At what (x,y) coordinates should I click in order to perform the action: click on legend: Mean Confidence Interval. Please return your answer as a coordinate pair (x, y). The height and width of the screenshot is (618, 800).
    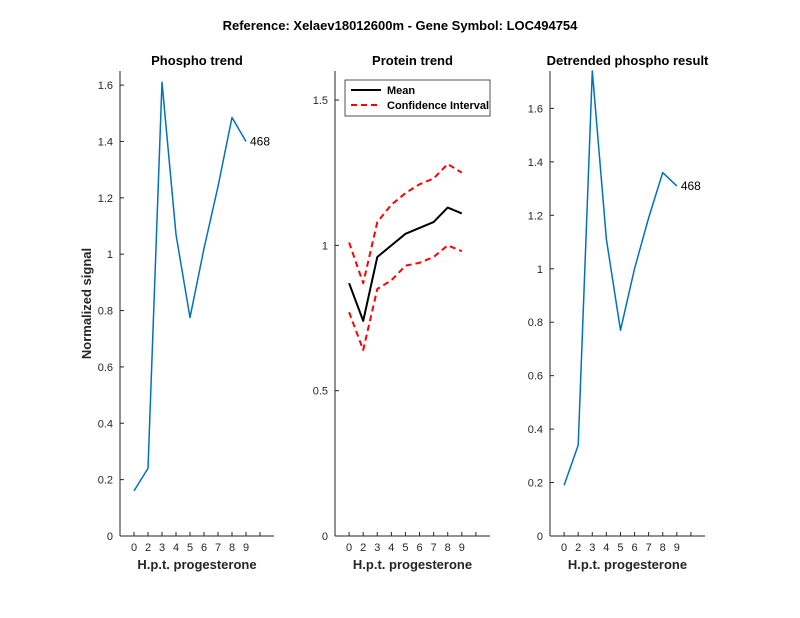
    Looking at the image, I should click on (417, 98).